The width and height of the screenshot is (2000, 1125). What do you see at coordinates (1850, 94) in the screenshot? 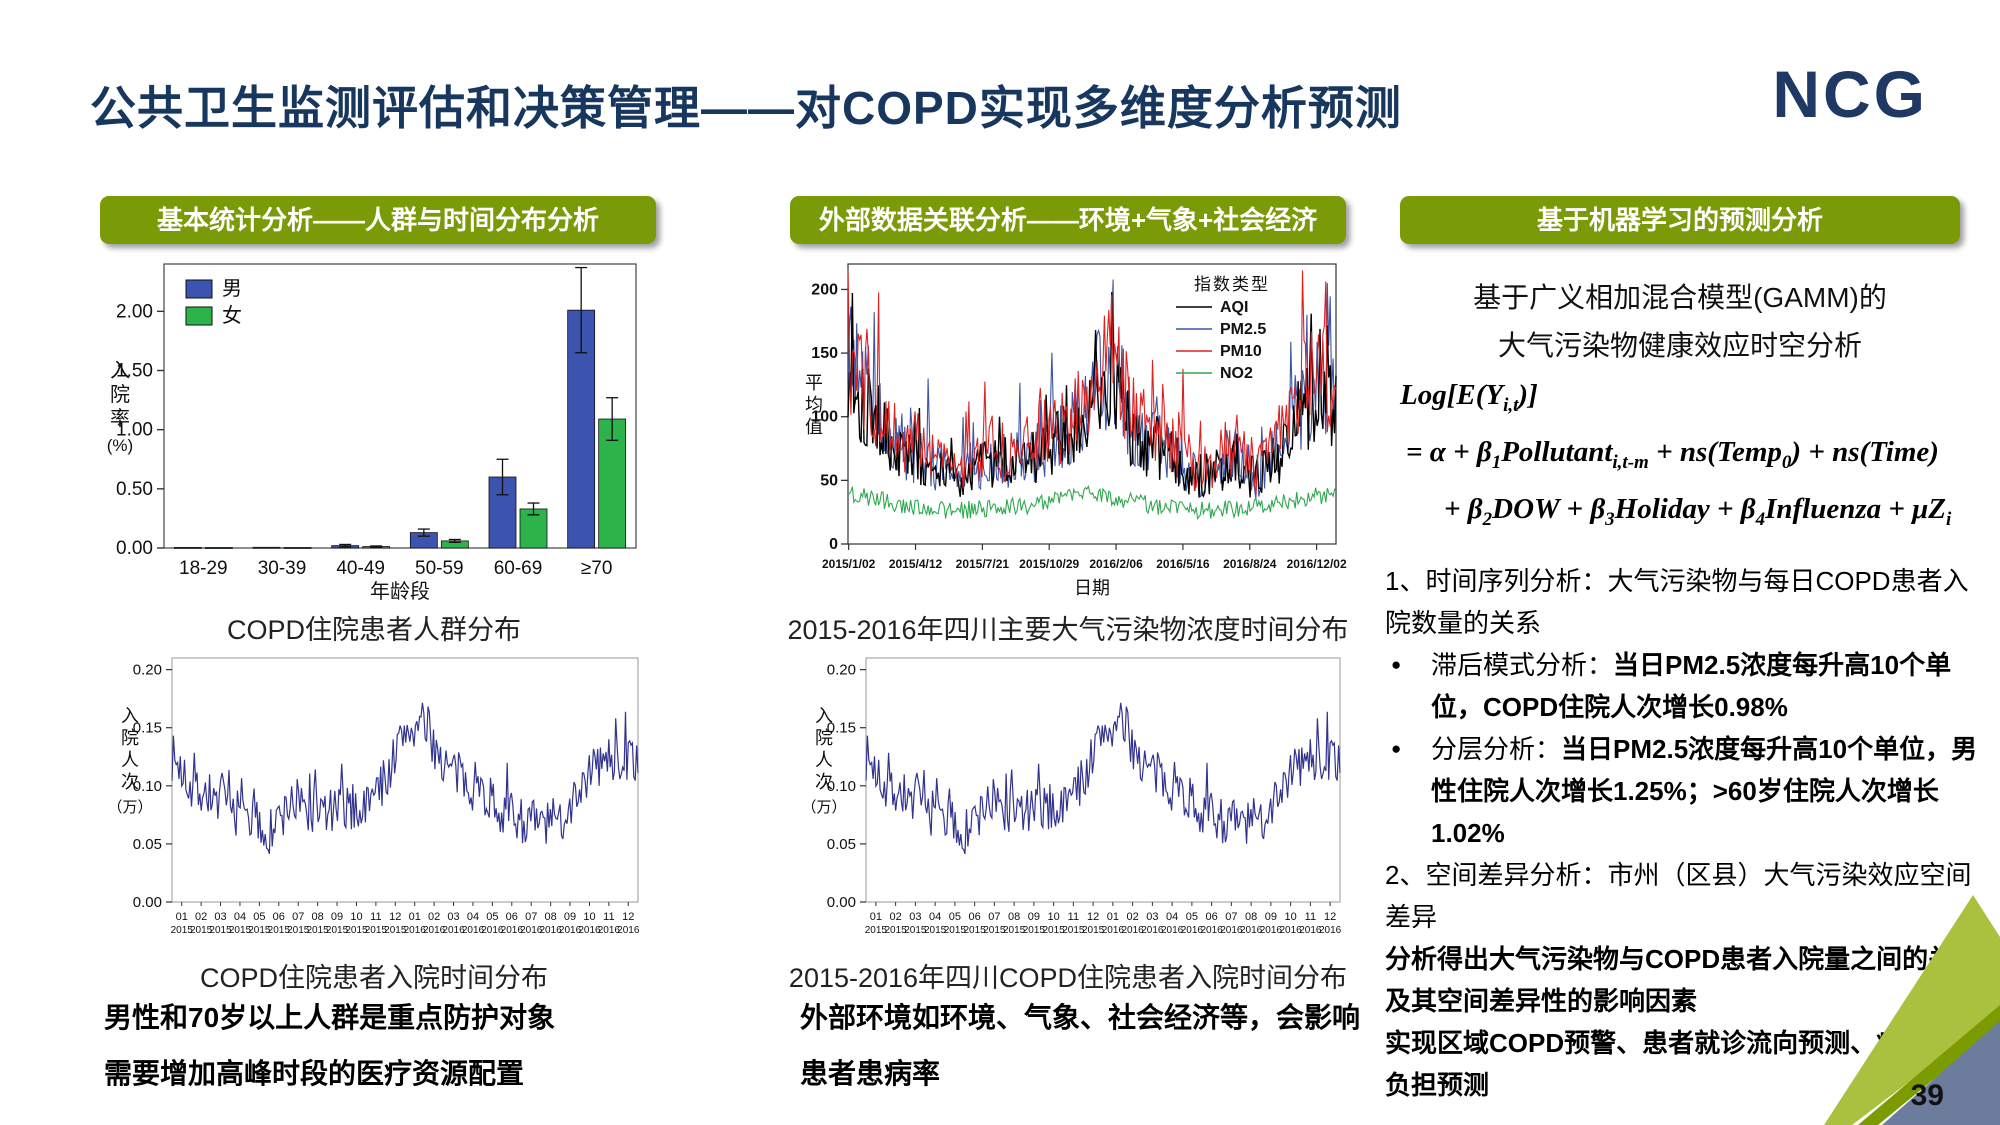
I see `ncg-logo: NCG` at bounding box center [1850, 94].